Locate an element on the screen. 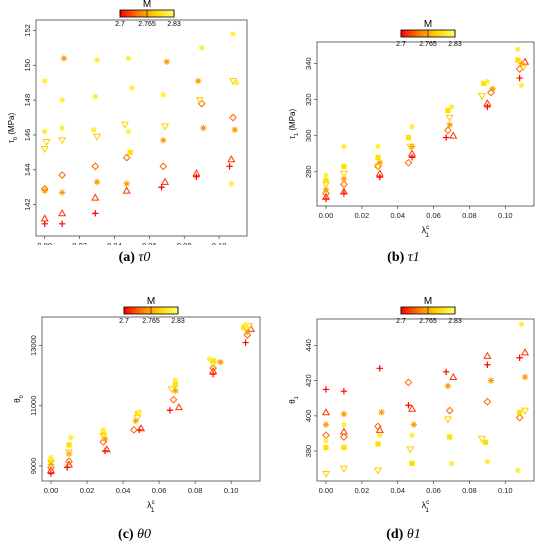 The width and height of the screenshot is (538, 550). y-tick-label: 380 is located at coordinates (308, 451).